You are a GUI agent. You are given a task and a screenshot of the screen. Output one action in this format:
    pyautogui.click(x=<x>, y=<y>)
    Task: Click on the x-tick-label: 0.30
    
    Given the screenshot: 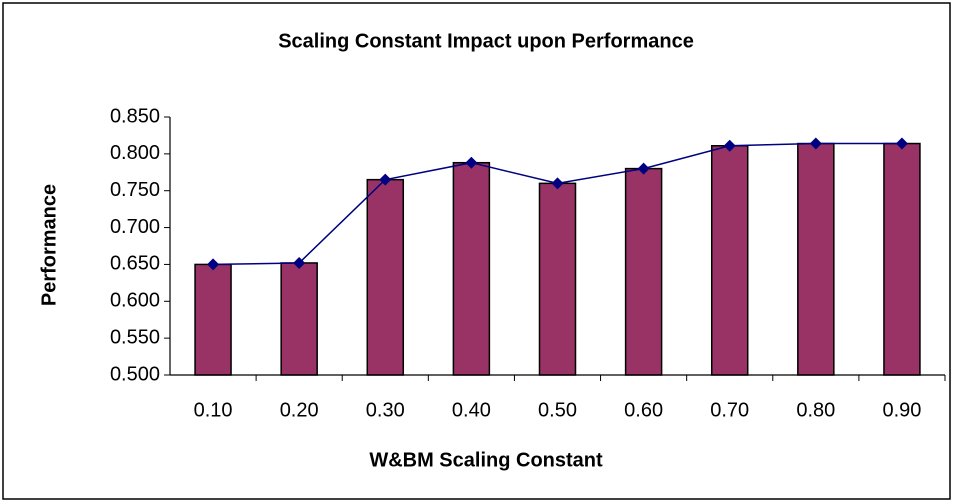 What is the action you would take?
    pyautogui.click(x=385, y=410)
    